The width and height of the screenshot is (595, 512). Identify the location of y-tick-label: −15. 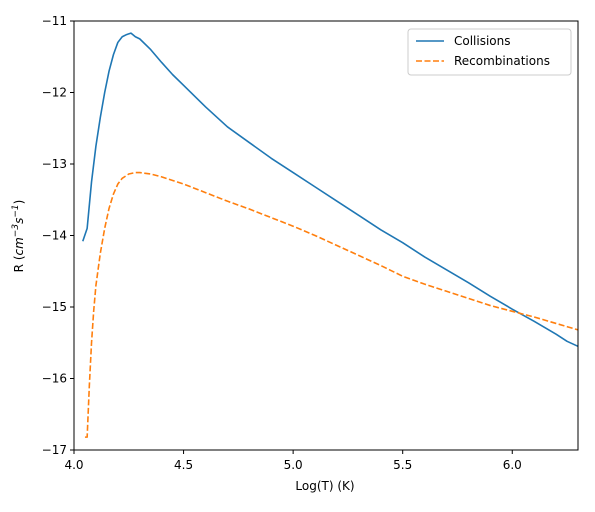
(54, 307).